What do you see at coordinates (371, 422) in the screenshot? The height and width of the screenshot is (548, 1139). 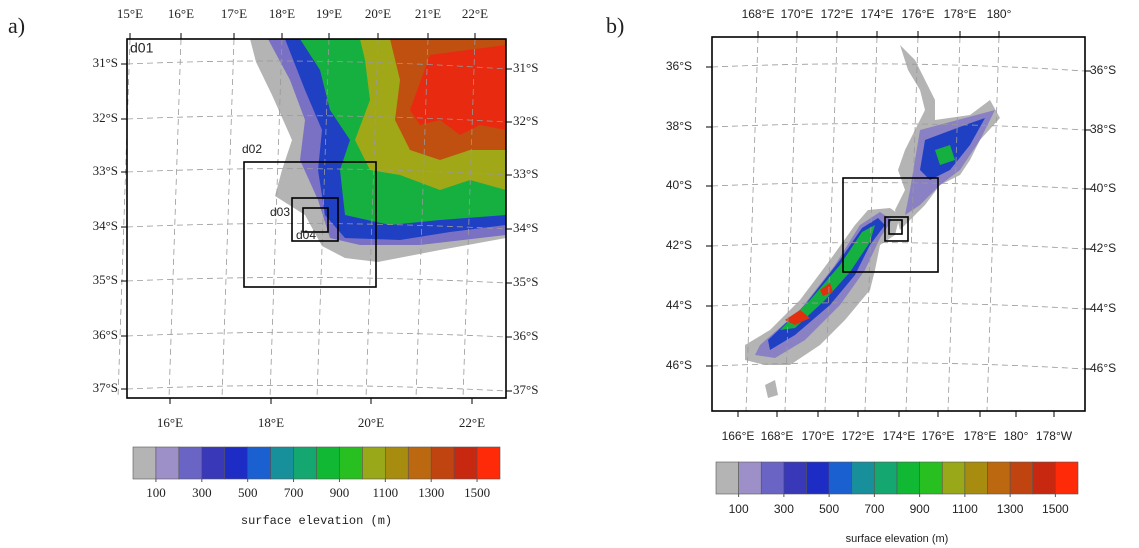 I see `bottom-label: 20°E` at bounding box center [371, 422].